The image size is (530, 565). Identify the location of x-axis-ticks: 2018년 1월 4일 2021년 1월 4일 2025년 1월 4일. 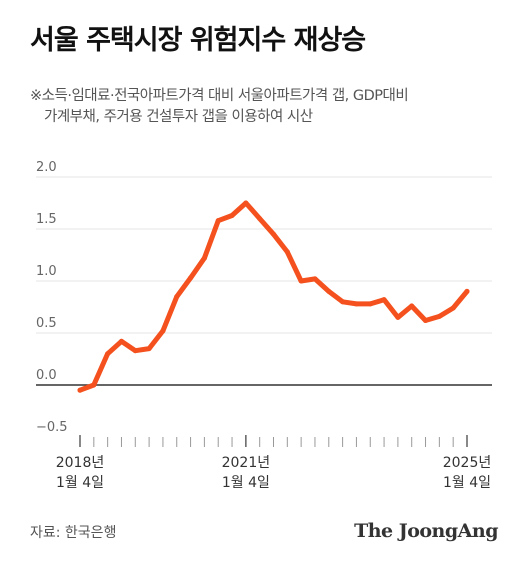
(274, 463).